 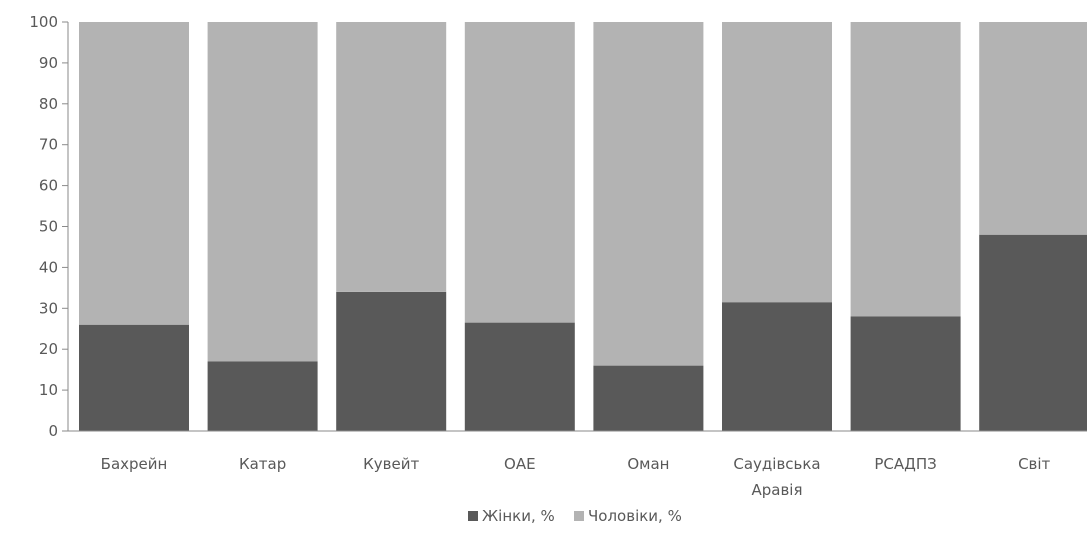 What do you see at coordinates (48, 390) in the screenshot?
I see `y-tick-label-10: 10` at bounding box center [48, 390].